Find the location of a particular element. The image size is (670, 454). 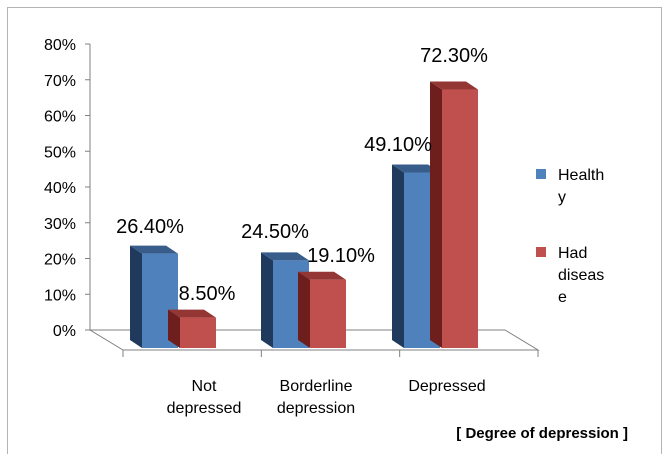

category-label-2: Borderline depression is located at coordinates (316, 397).